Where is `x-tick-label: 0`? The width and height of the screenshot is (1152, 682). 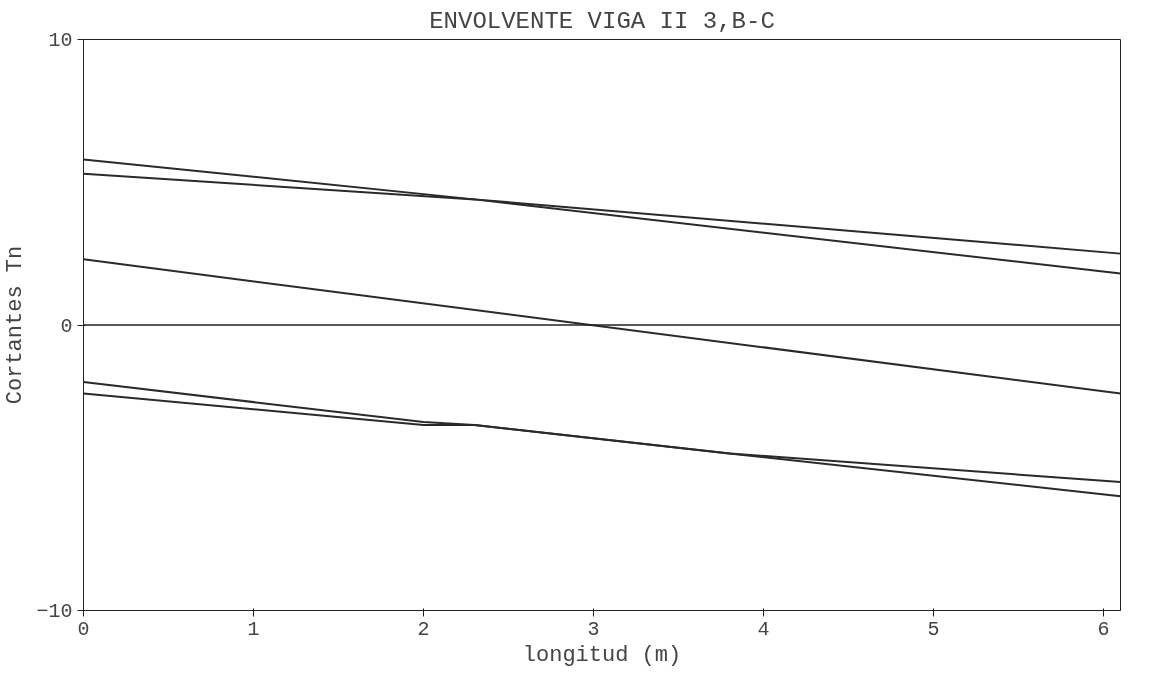
x-tick-label: 0 is located at coordinates (83, 629).